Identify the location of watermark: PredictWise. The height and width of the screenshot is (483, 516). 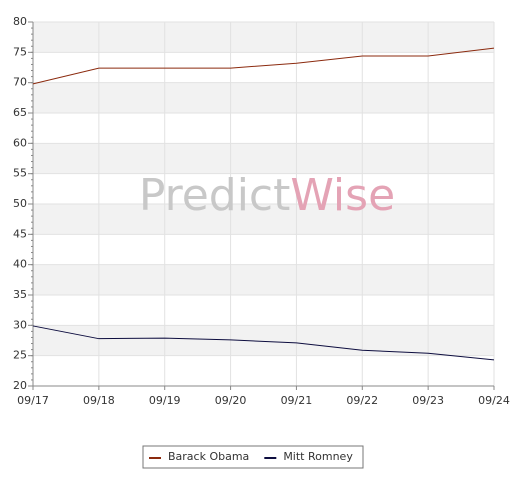
(267, 195).